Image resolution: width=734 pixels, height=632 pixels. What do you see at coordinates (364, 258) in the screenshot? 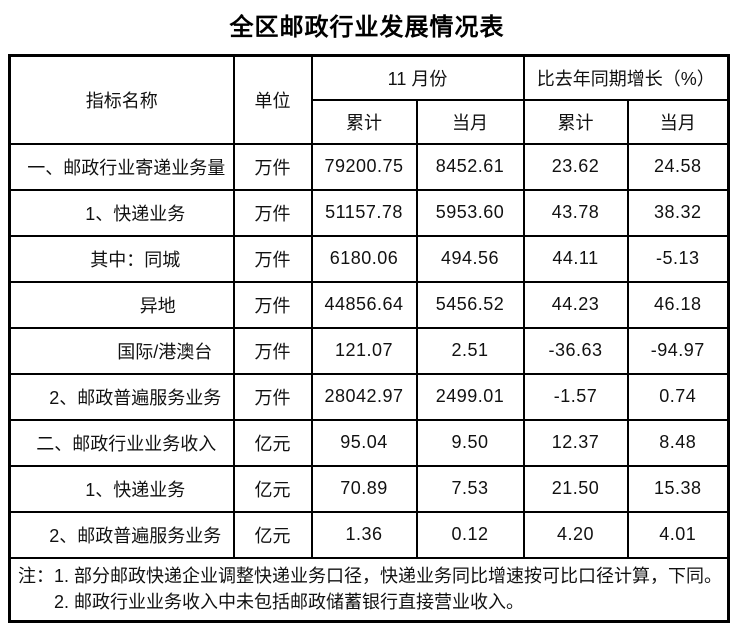
I see `cumulative-cell: 6180.06` at bounding box center [364, 258].